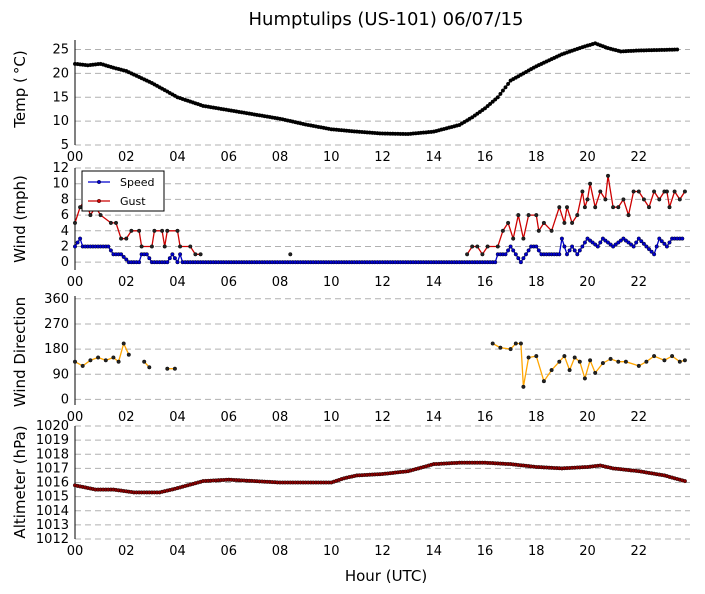  What do you see at coordinates (123, 191) in the screenshot?
I see `legend-box` at bounding box center [123, 191].